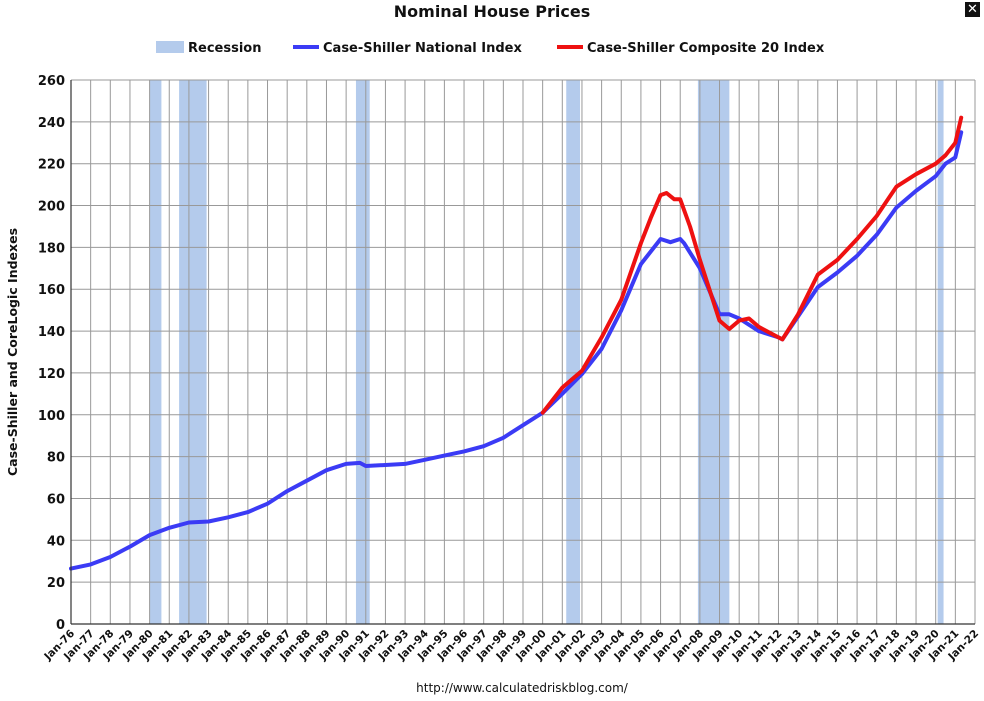  What do you see at coordinates (224, 48) in the screenshot?
I see `legend-label-0: Recession` at bounding box center [224, 48].